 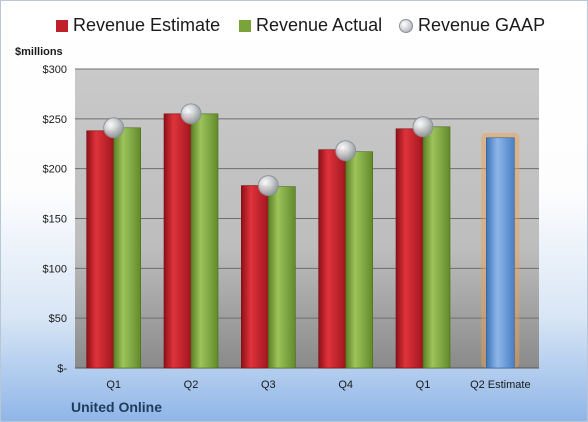 What do you see at coordinates (191, 385) in the screenshot?
I see `x-tick-label: Q2` at bounding box center [191, 385].